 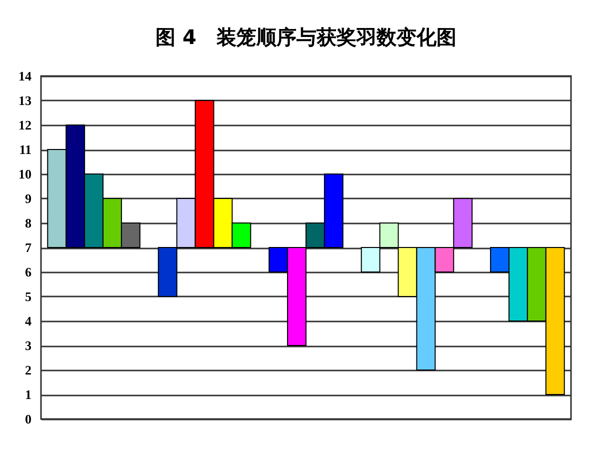 What do you see at coordinates (28, 419) in the screenshot?
I see `y-tick-label: 0` at bounding box center [28, 419].